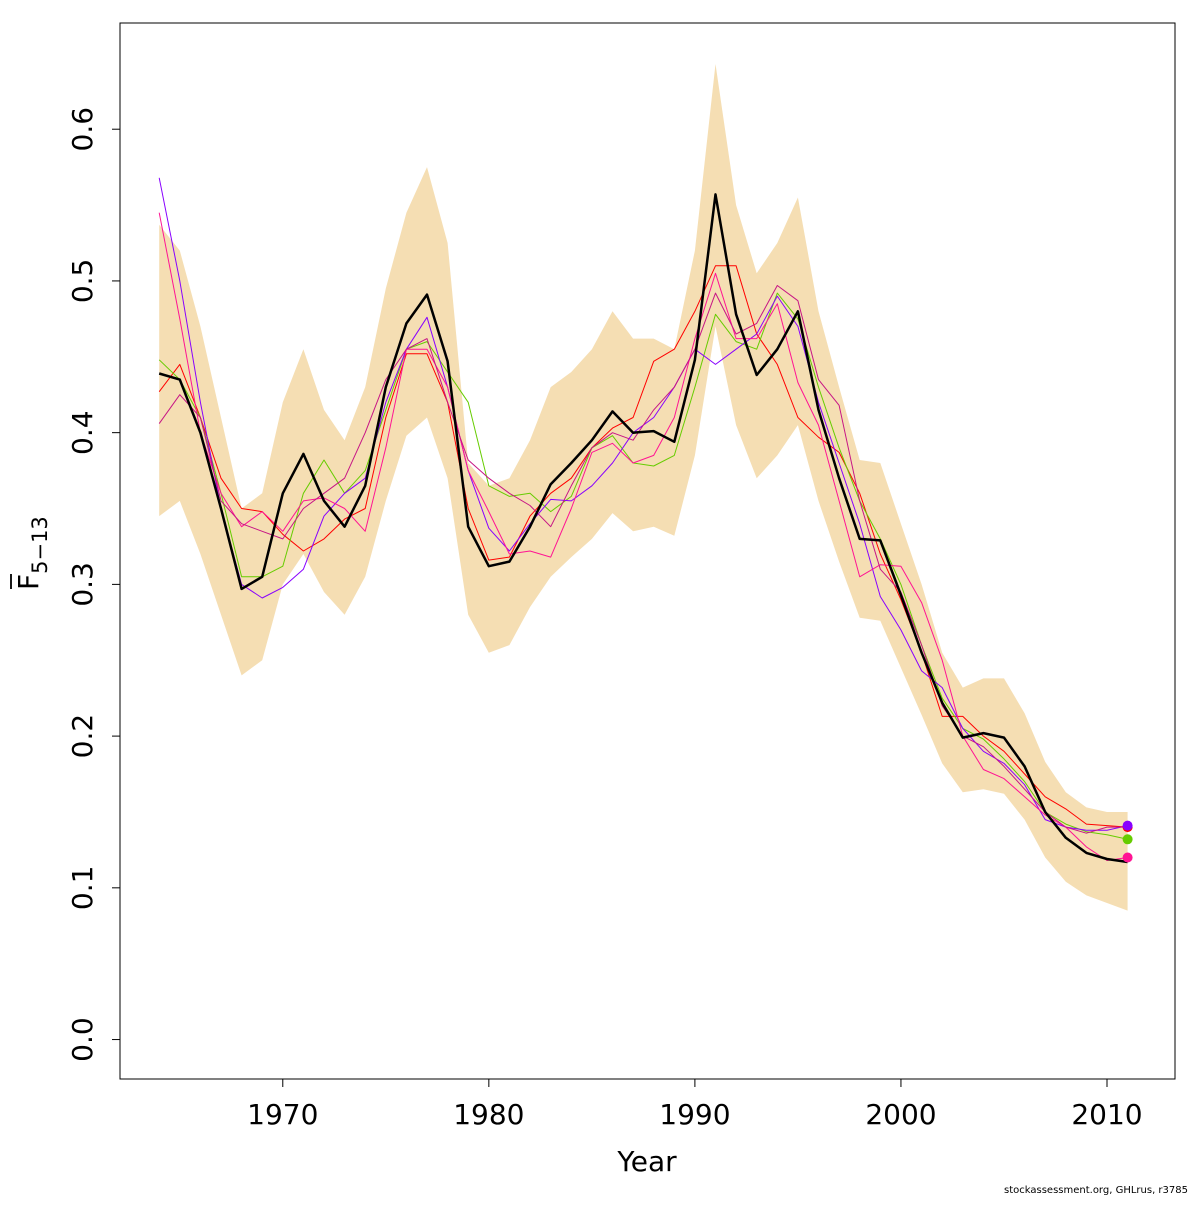 The height and width of the screenshot is (1205, 1200). Describe the element at coordinates (82, 736) in the screenshot. I see `y-tick-label-2: 0.2` at that location.